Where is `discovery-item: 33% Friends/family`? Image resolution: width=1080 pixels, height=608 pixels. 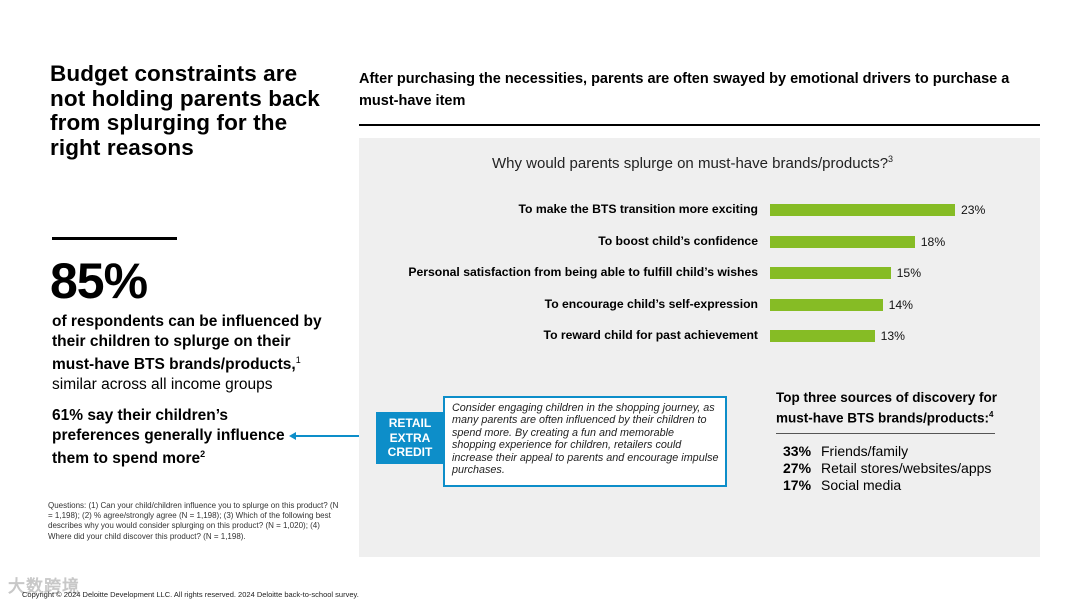
discovery-item: 33% Friends/family is located at coordinates (845, 451).